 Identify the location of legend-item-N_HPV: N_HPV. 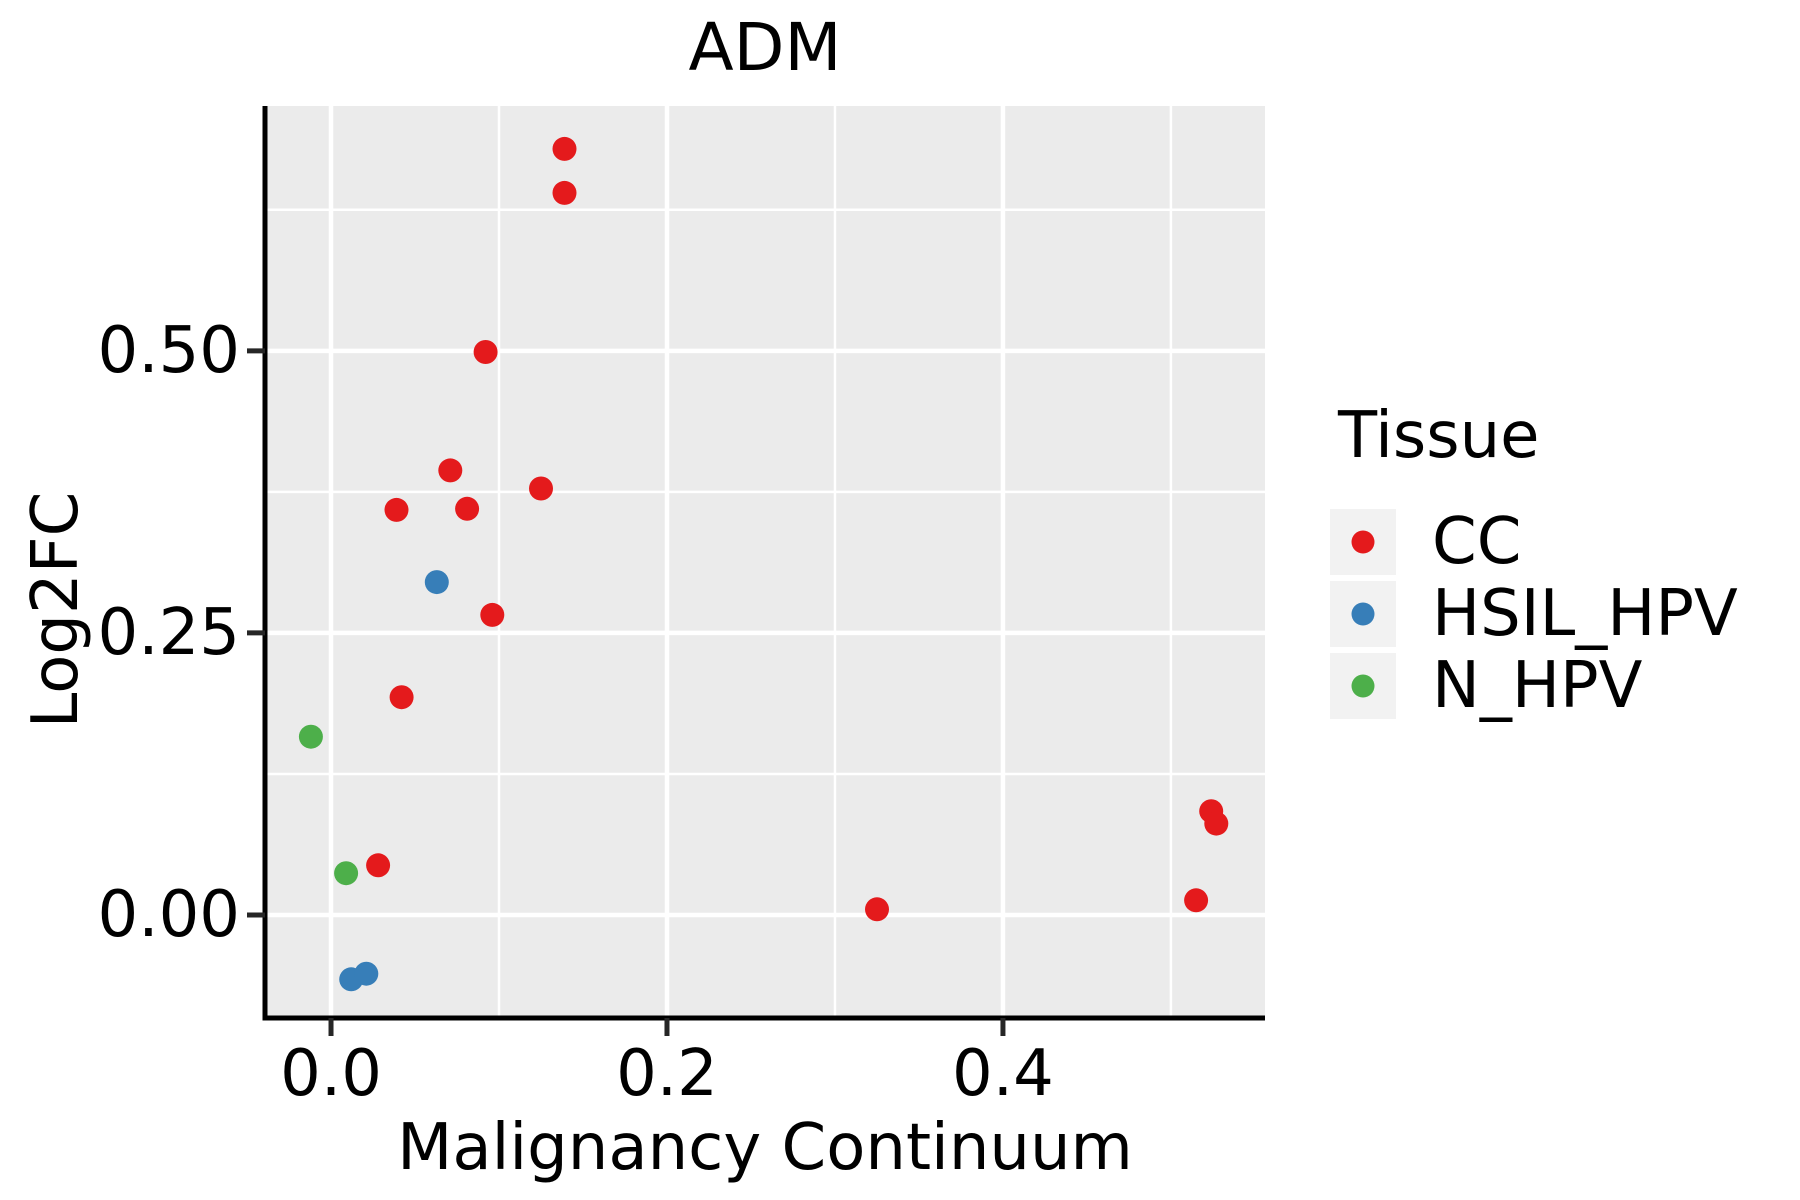
(1534, 686).